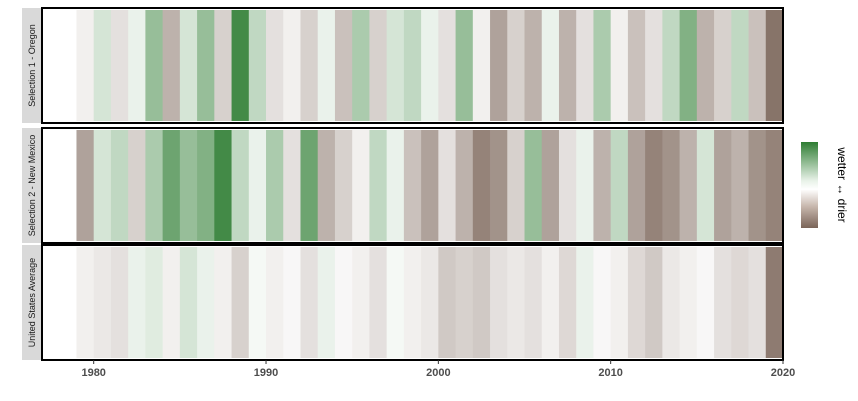 The height and width of the screenshot is (401, 858). I want to click on x-tick-label: 1990, so click(266, 373).